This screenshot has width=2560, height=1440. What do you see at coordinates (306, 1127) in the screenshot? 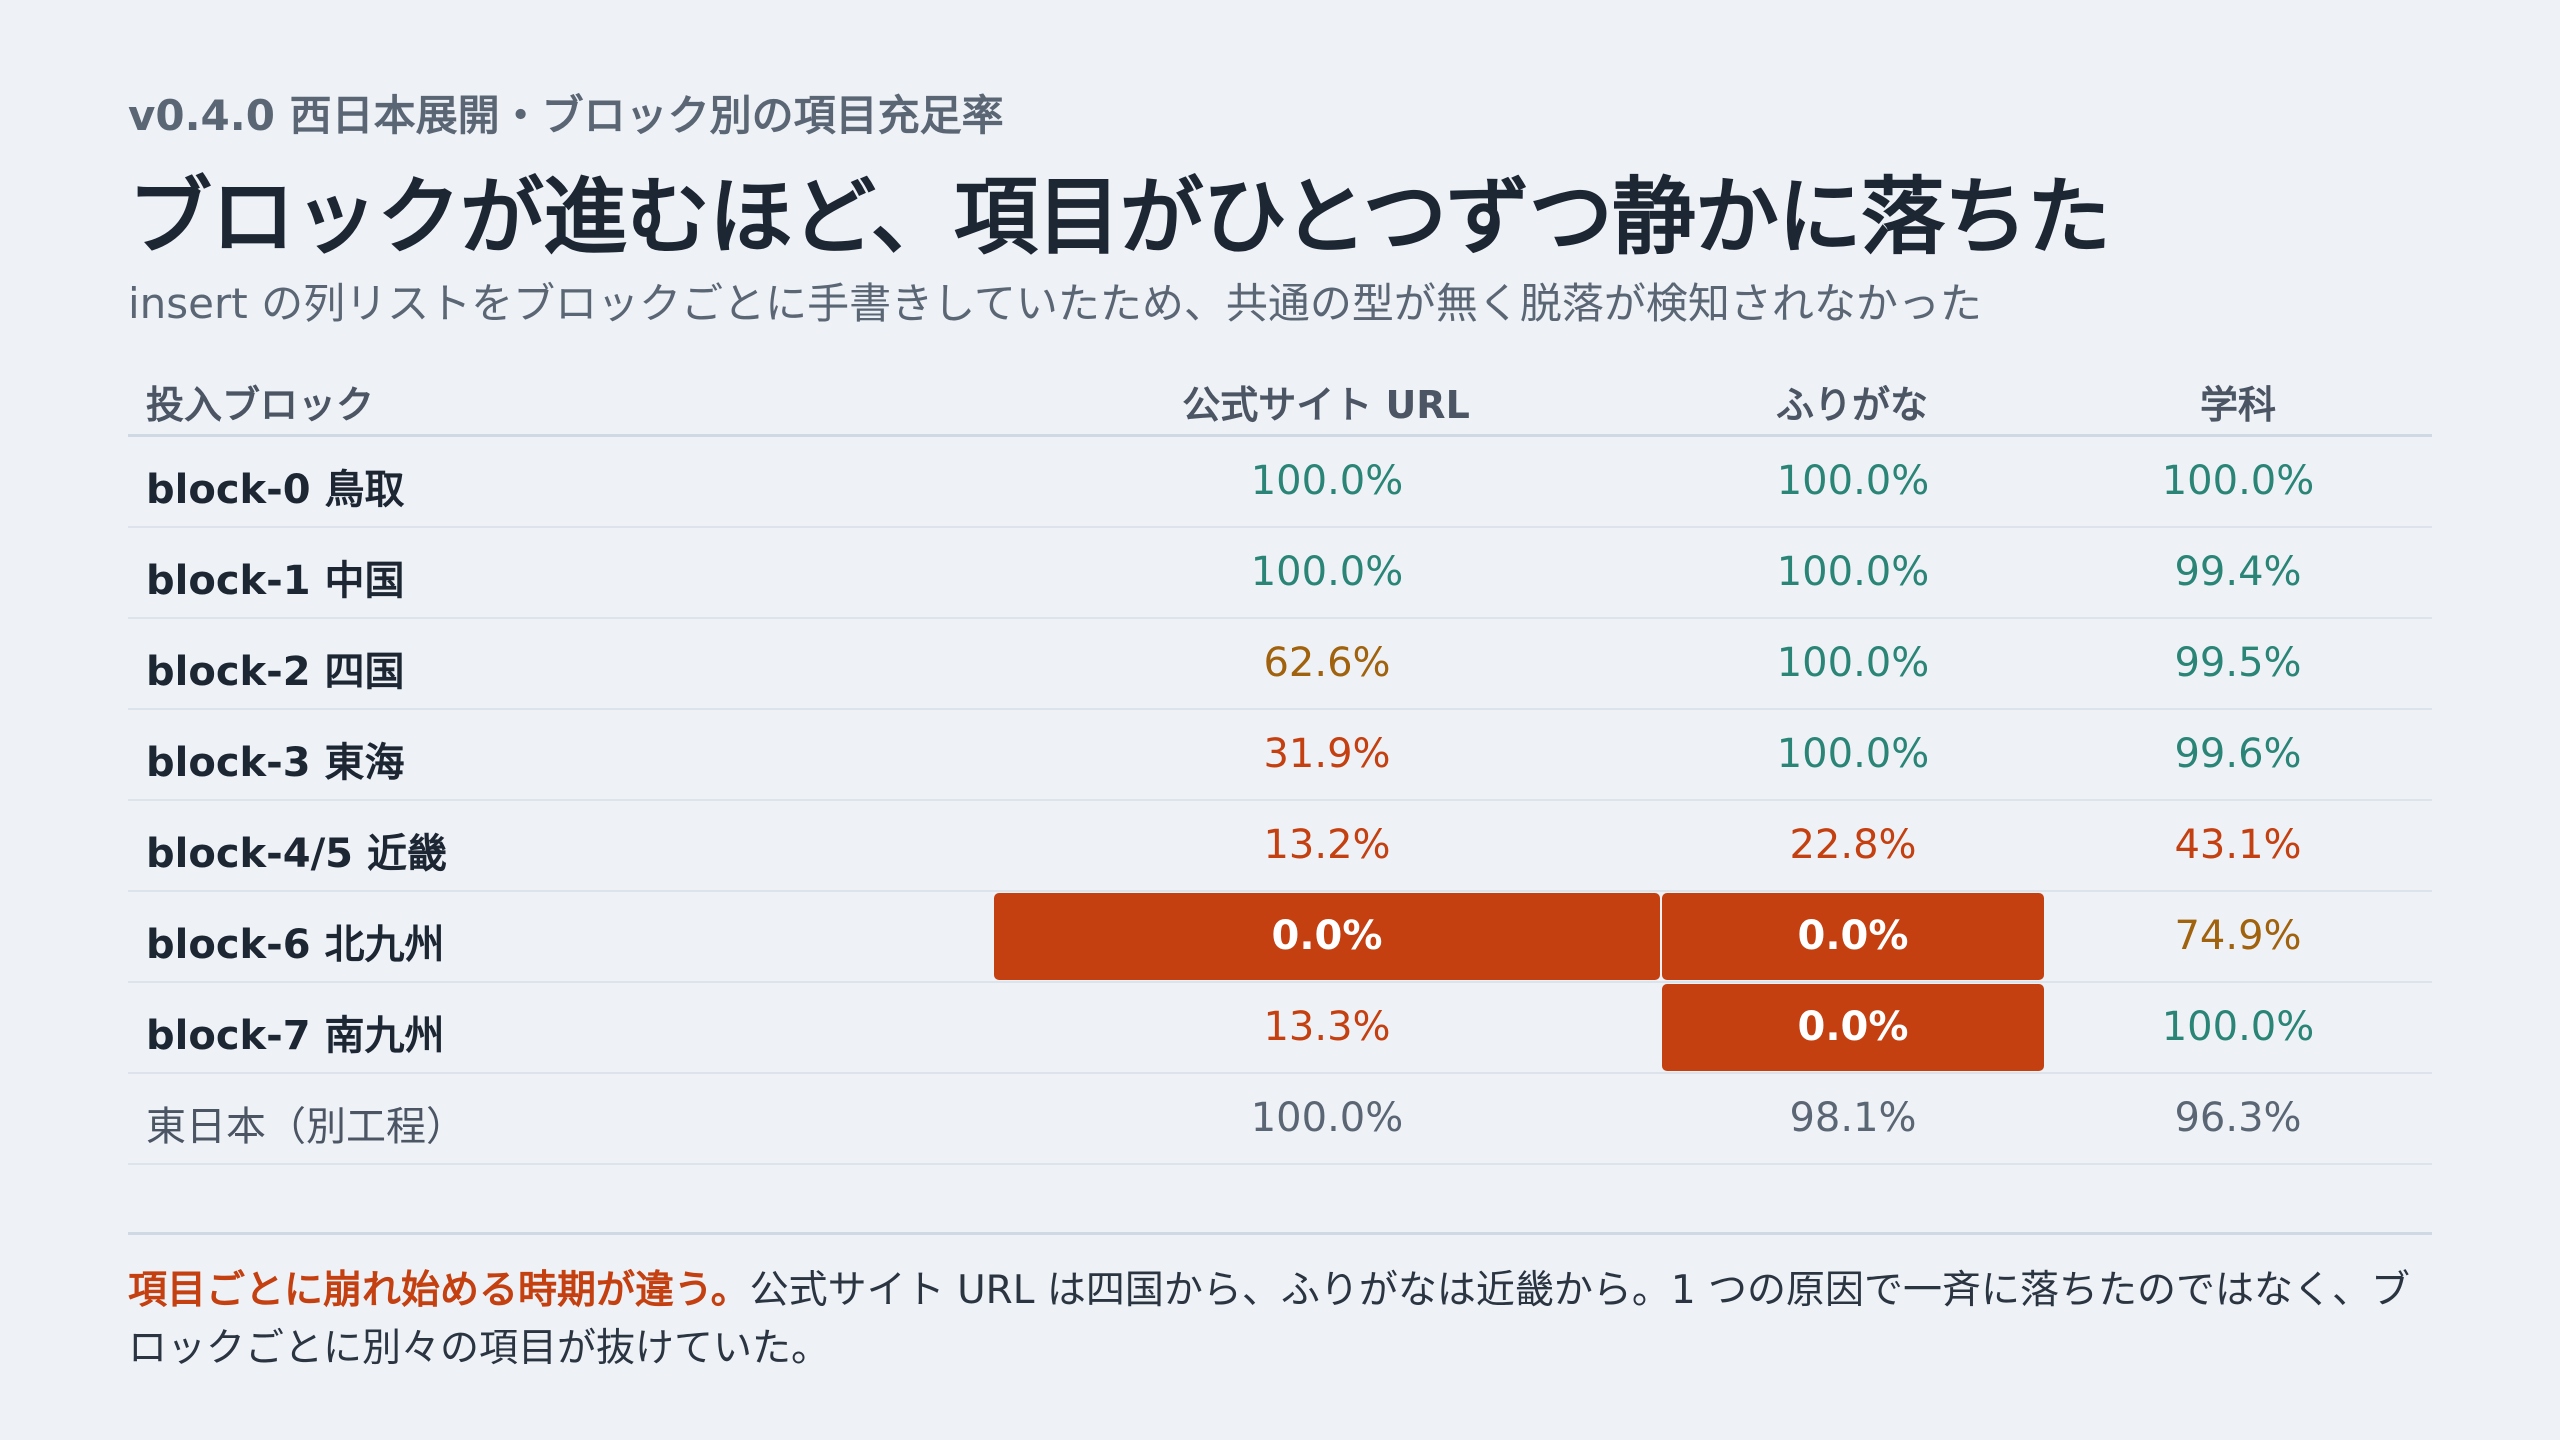
I see `row-label: 東日本（別工程）` at bounding box center [306, 1127].